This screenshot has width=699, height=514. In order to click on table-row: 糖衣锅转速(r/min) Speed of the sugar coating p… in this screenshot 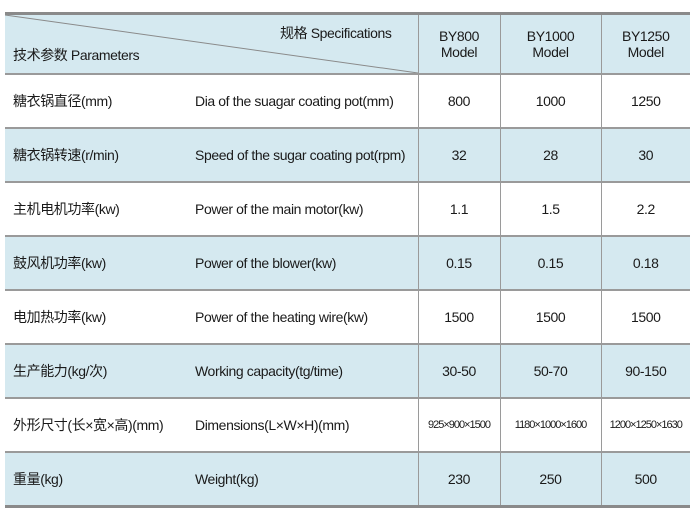, I will do `click(347, 154)`.